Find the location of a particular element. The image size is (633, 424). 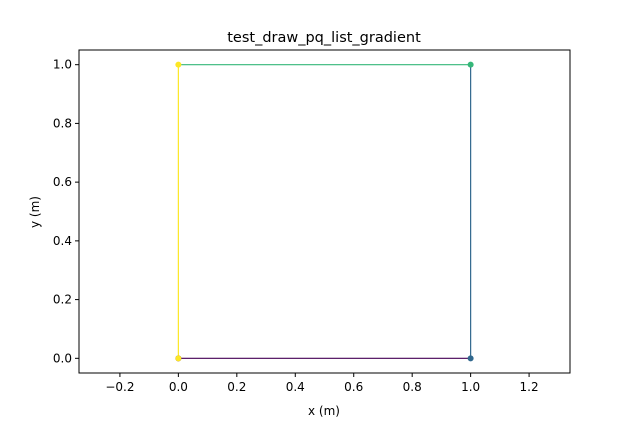

x-tick-label: 0.2 is located at coordinates (236, 387).